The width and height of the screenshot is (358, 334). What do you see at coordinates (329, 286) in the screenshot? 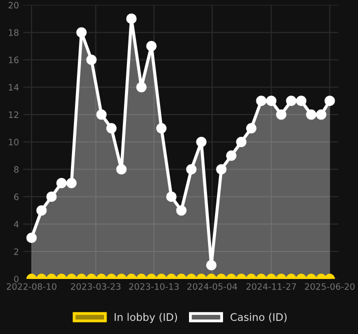
I see `x-tick-label: 2025-06-20` at bounding box center [329, 286].